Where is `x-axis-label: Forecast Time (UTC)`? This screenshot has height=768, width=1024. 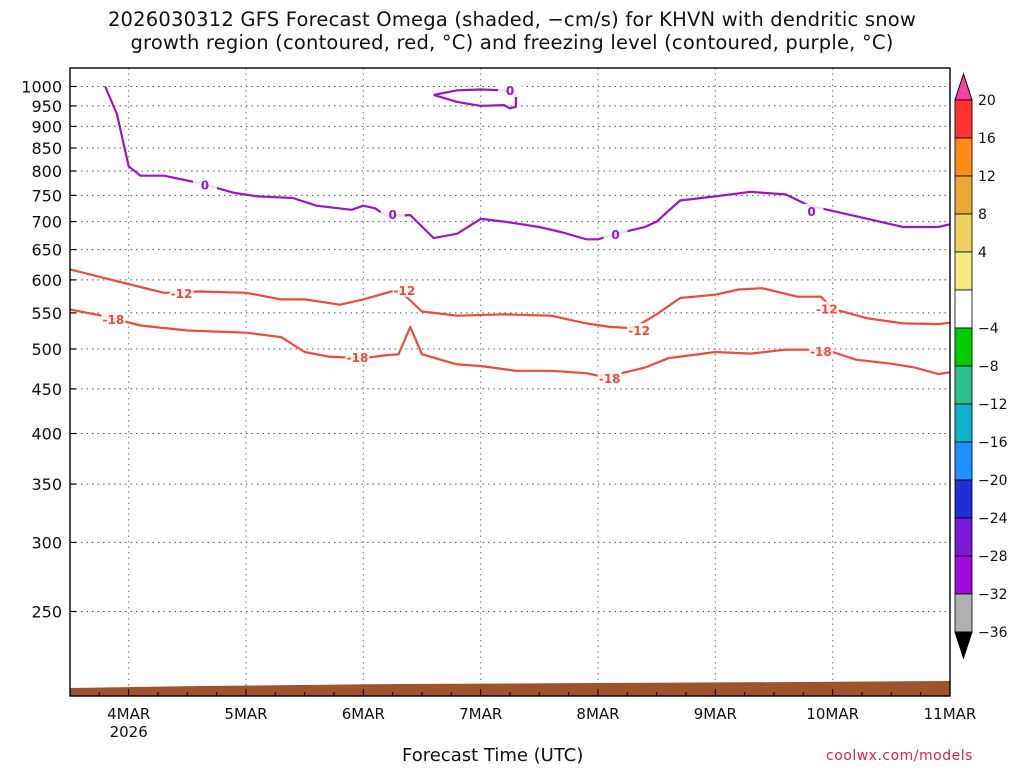 x-axis-label: Forecast Time (UTC) is located at coordinates (493, 755).